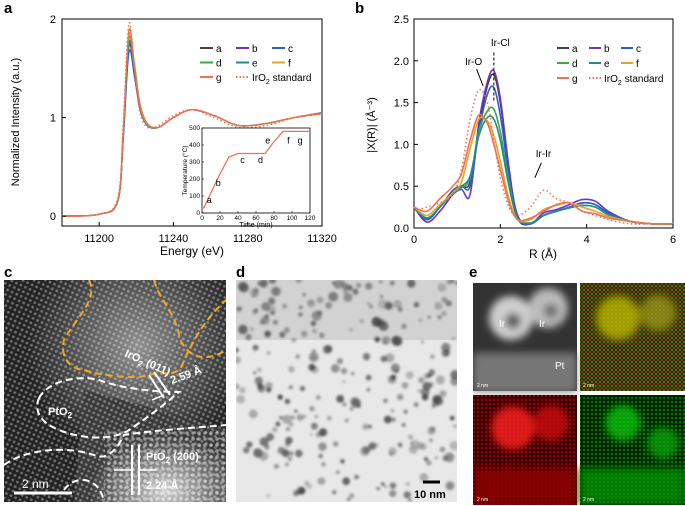 The image size is (685, 506). Describe the element at coordinates (53, 217) in the screenshot. I see `chart-a-ytick-label: 0` at that location.